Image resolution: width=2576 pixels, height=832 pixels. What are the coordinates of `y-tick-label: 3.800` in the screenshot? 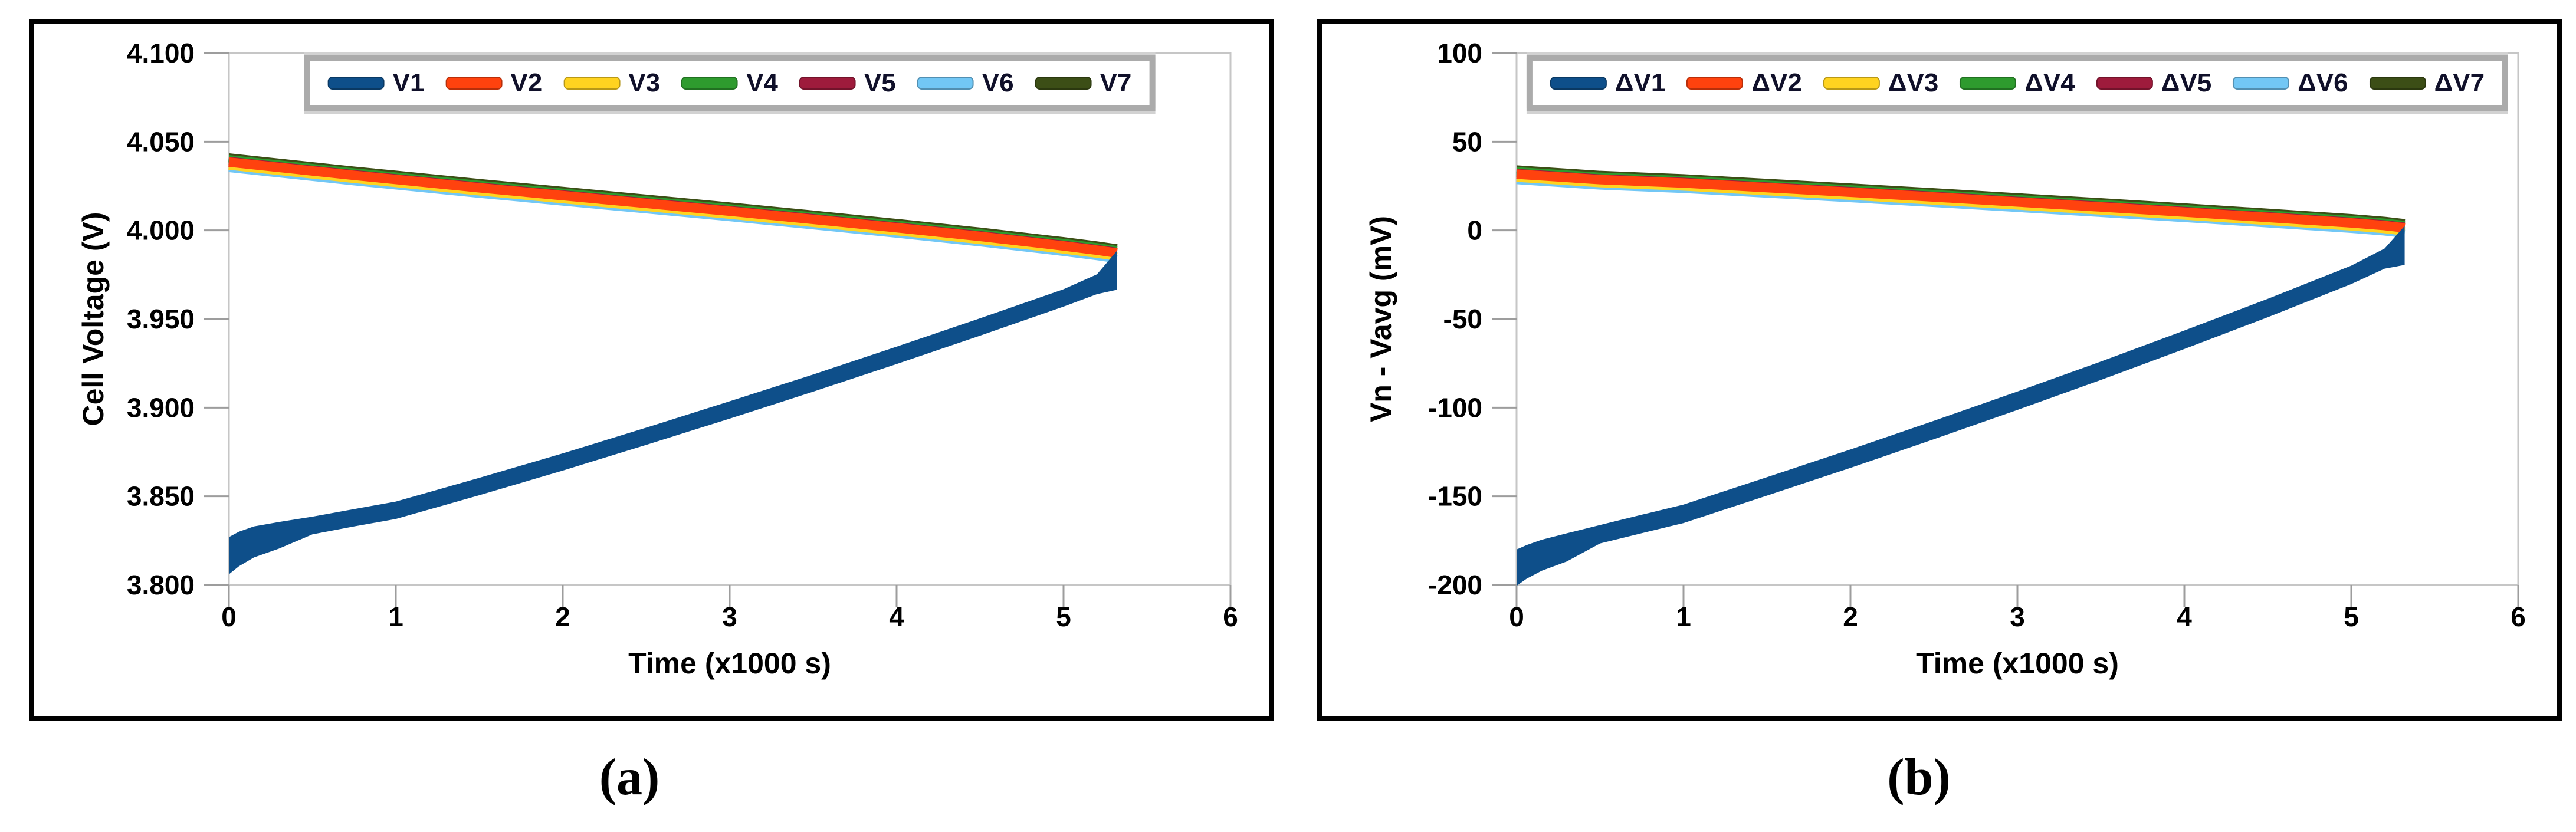 It's located at (161, 585).